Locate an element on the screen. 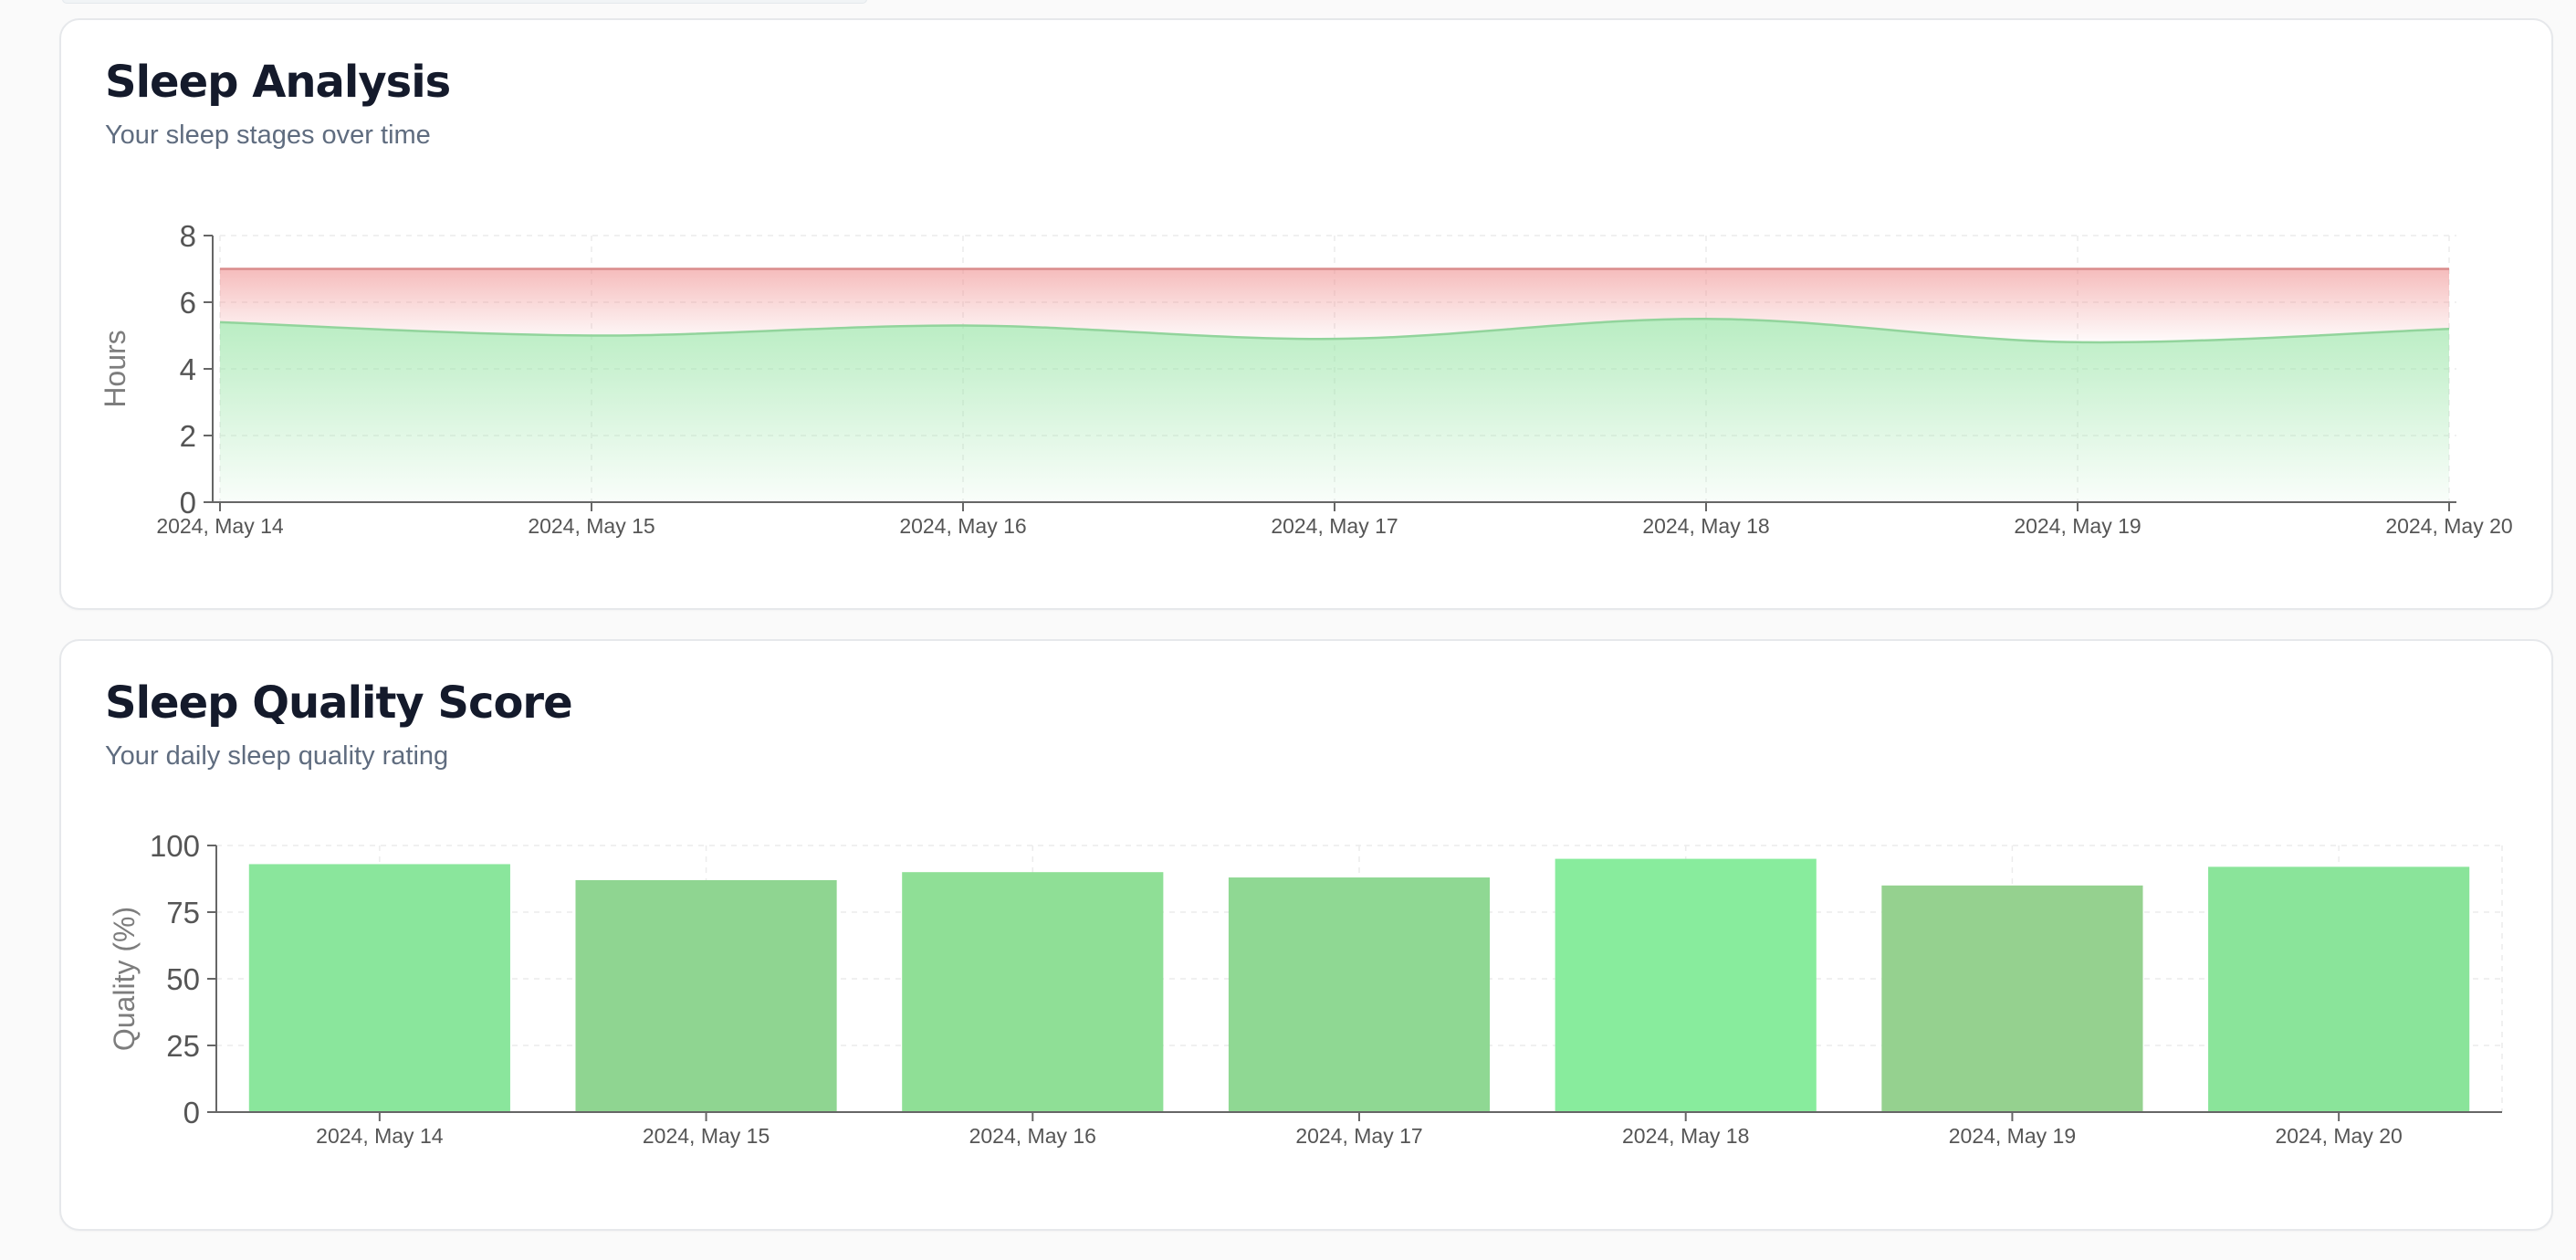  y-tick-label: 6 is located at coordinates (188, 303).